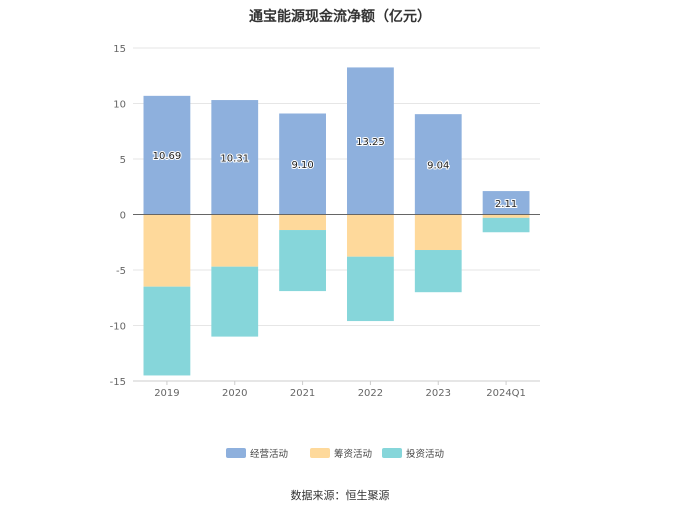 This screenshot has width=680, height=509. I want to click on data-label: 9.04, so click(438, 165).